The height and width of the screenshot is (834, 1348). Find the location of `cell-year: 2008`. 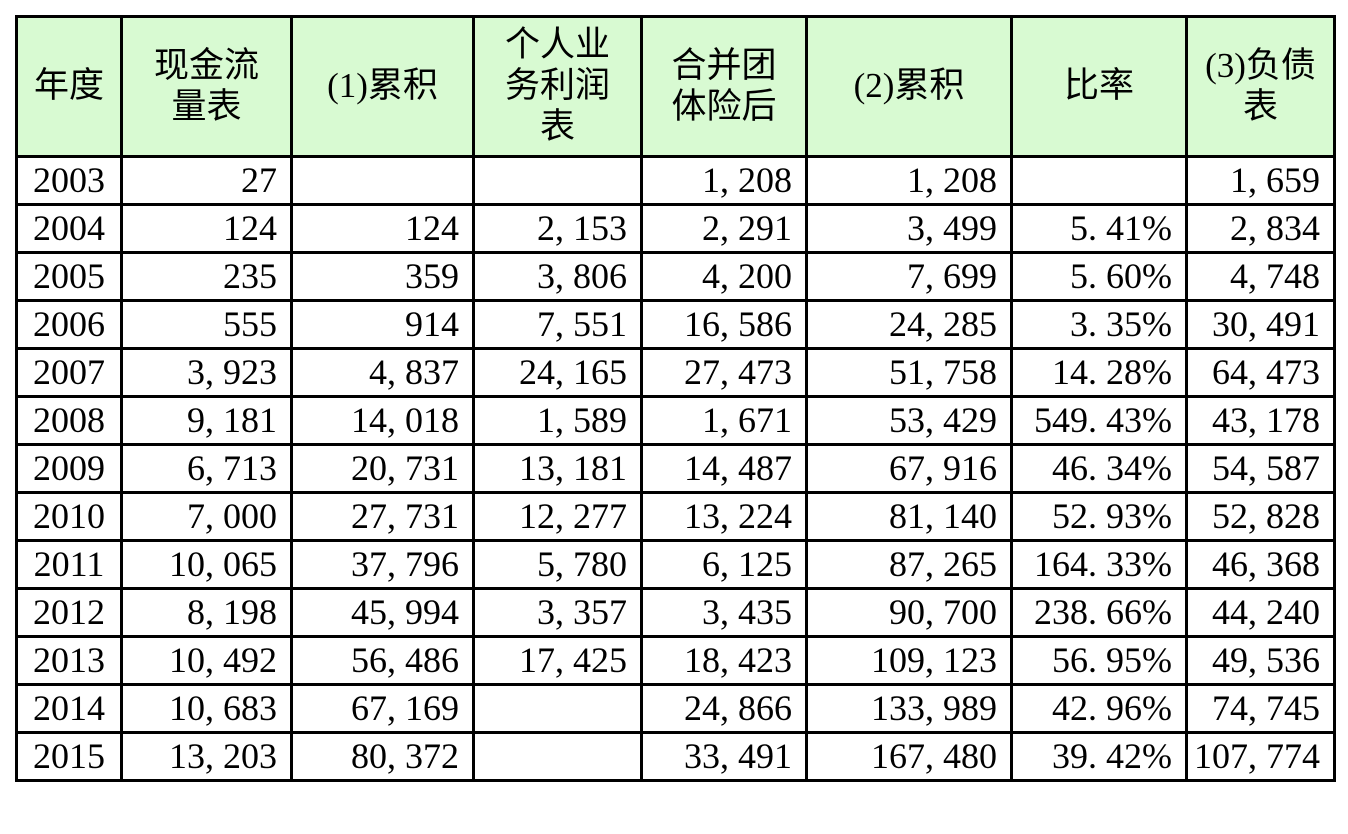

cell-year: 2008 is located at coordinates (69, 420).